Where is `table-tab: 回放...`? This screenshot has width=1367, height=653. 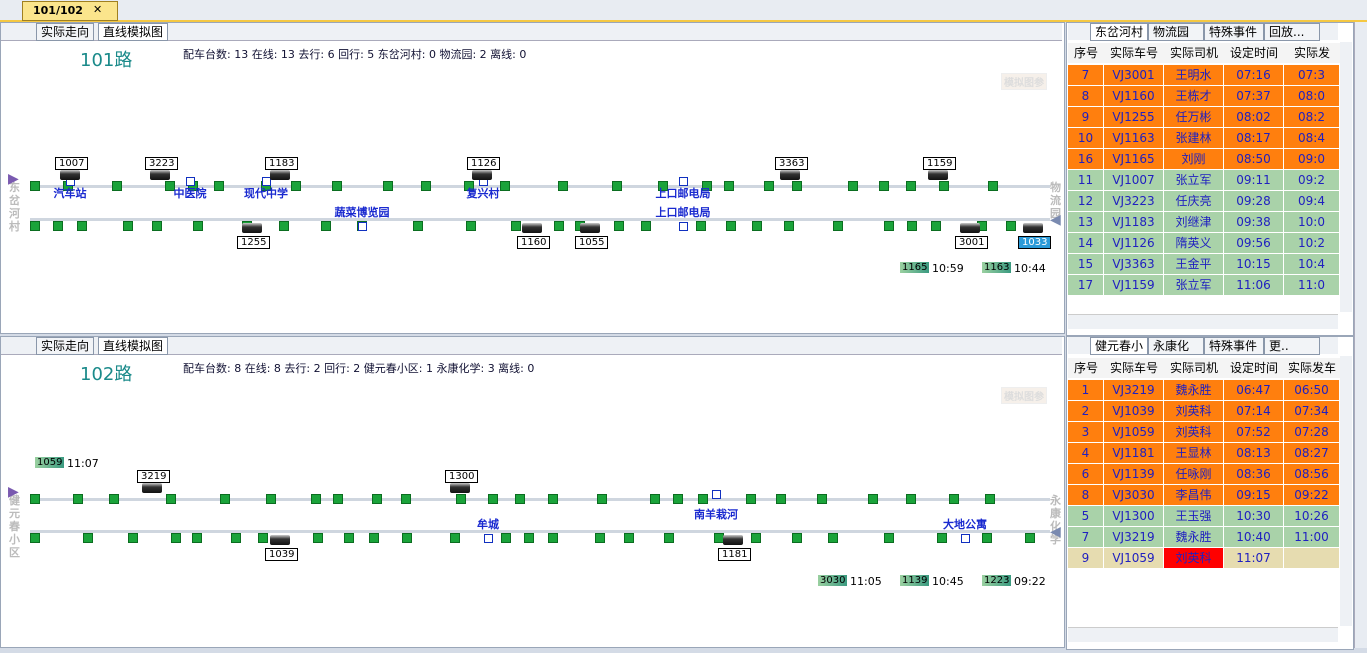 table-tab: 回放... is located at coordinates (1292, 32).